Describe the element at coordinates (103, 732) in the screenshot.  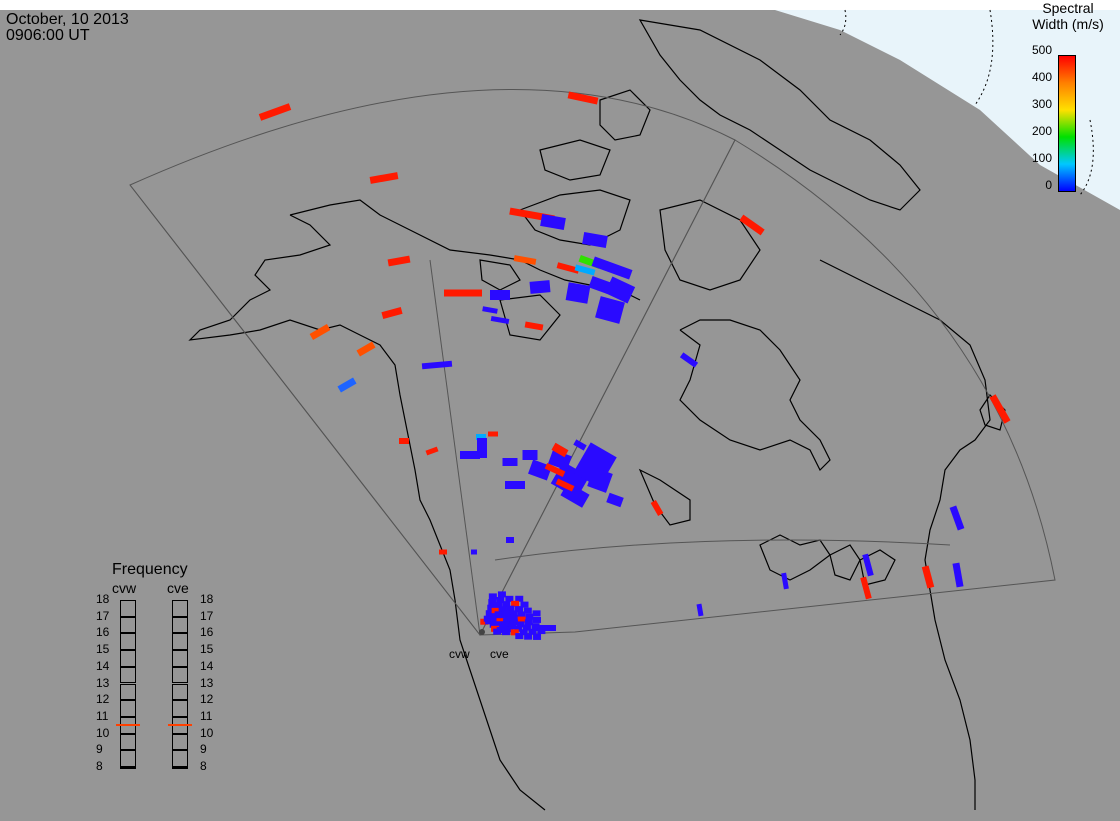
I see `frequency-tick-left: 10` at that location.